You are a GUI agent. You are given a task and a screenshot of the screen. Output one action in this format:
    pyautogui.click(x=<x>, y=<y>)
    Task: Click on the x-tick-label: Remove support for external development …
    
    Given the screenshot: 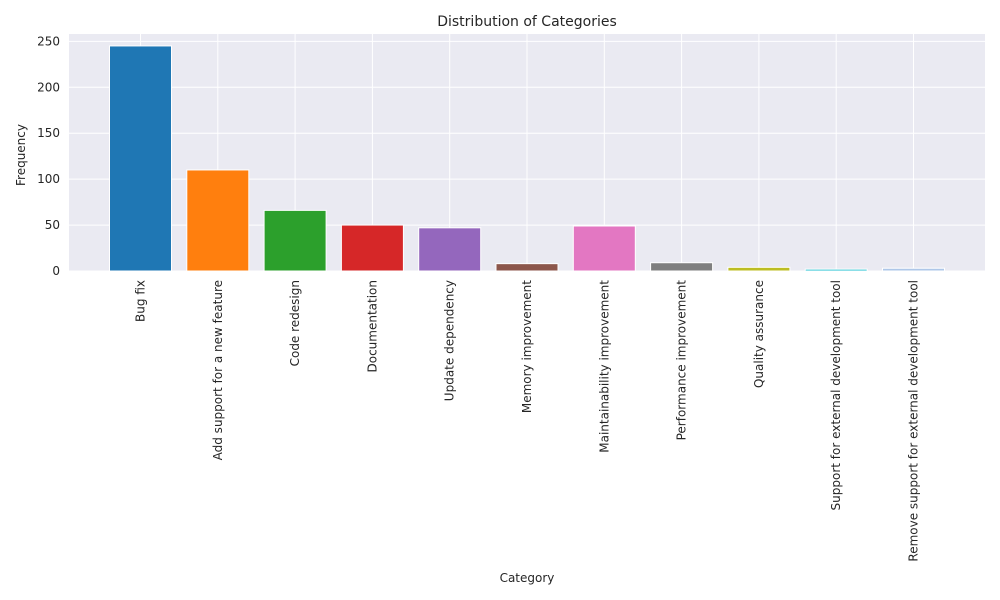 What is the action you would take?
    pyautogui.click(x=914, y=421)
    